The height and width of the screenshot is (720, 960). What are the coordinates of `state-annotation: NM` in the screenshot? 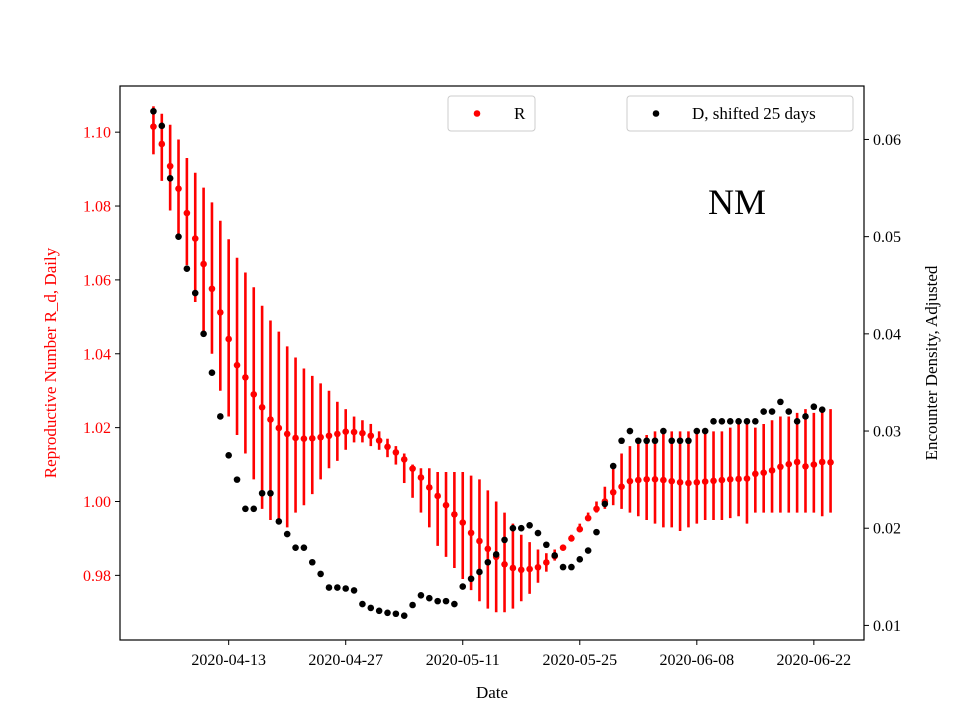 It's located at (737, 202).